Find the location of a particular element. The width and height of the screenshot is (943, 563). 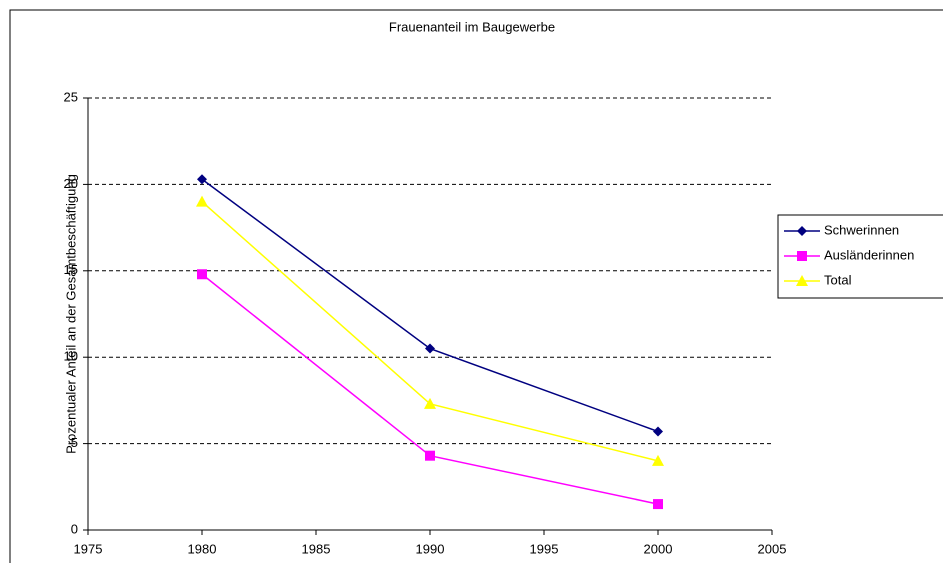

legend-label: Ausländerinnen is located at coordinates (869, 254).